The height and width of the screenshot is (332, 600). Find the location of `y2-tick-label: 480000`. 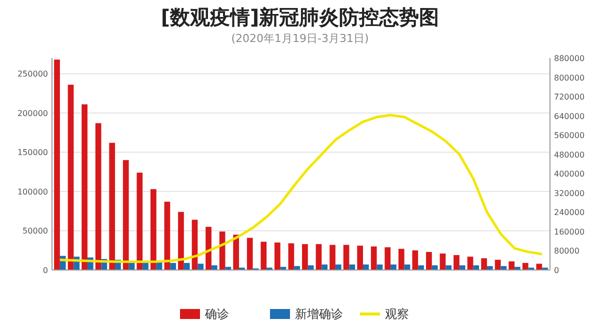

y2-tick-label: 480000 is located at coordinates (569, 155).